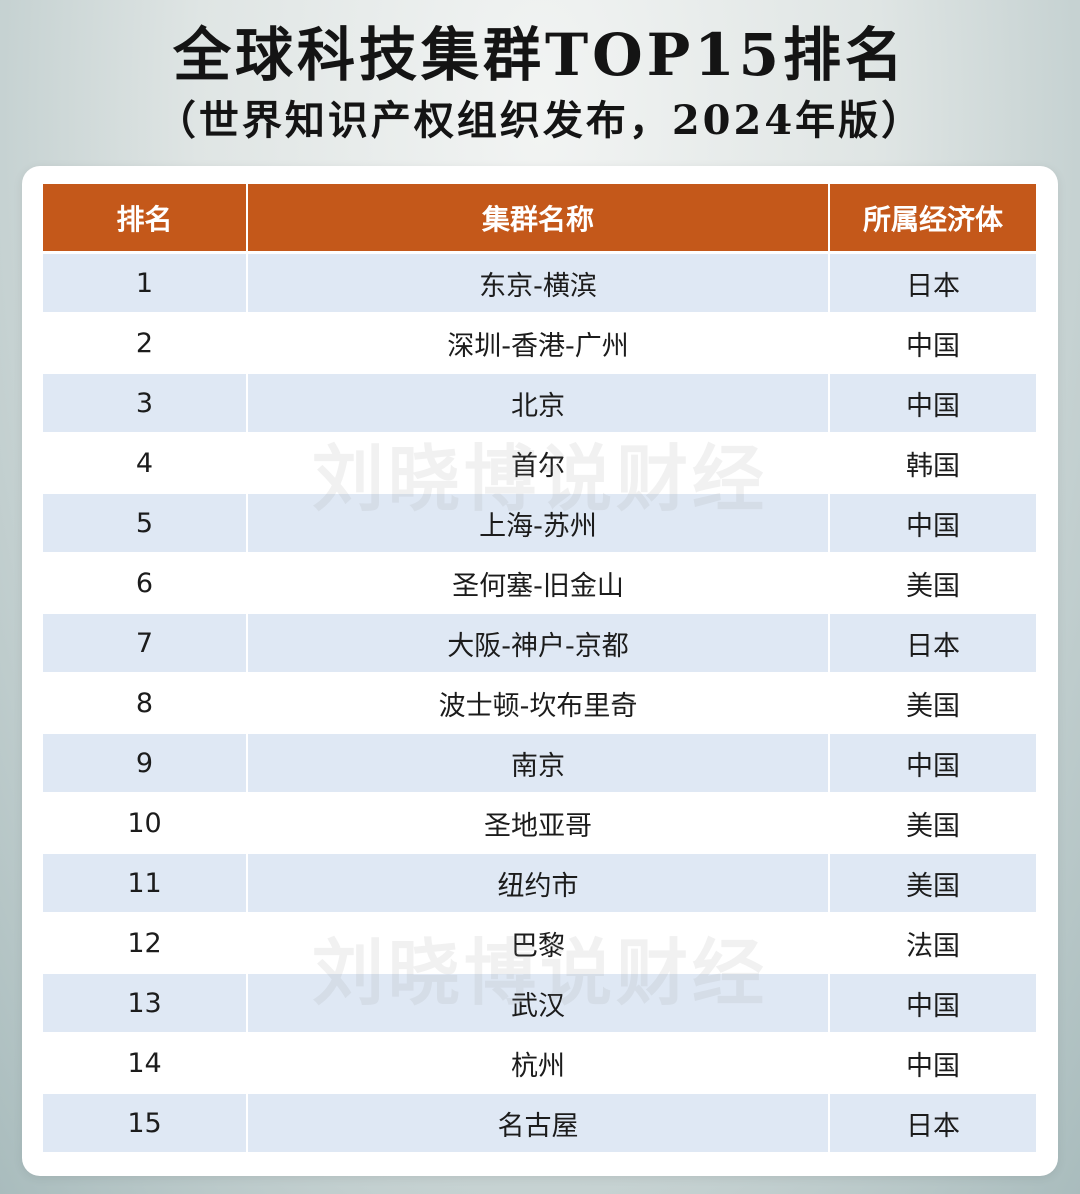 The image size is (1080, 1194). I want to click on table-row: 8 波士顿-坎布里奇 美国, so click(539, 704).